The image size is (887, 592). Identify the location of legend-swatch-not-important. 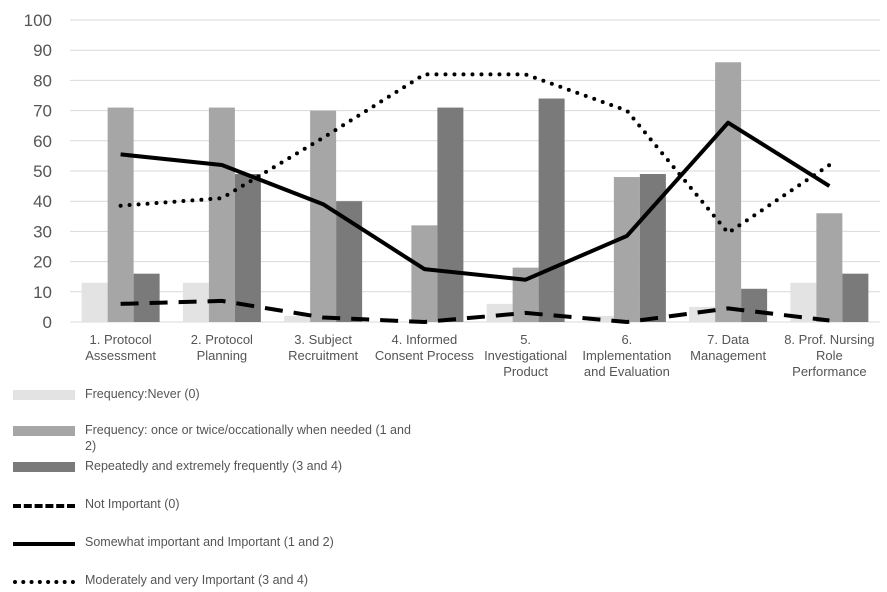
(44, 506).